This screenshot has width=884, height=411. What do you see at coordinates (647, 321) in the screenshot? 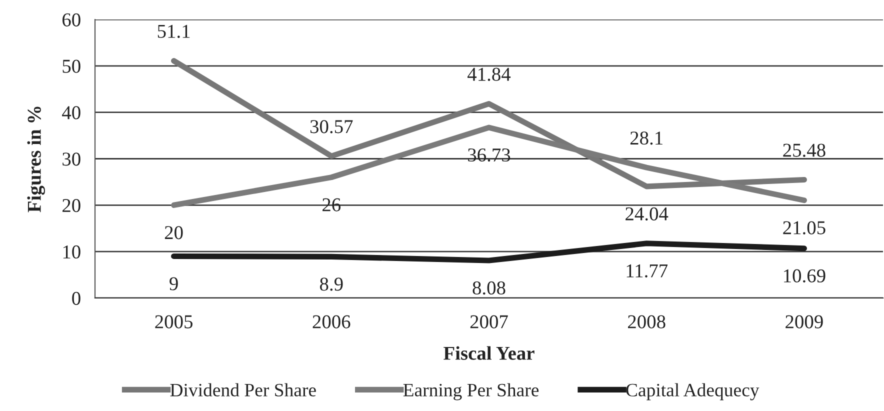
I see `x-tick-label: 2008` at bounding box center [647, 321].